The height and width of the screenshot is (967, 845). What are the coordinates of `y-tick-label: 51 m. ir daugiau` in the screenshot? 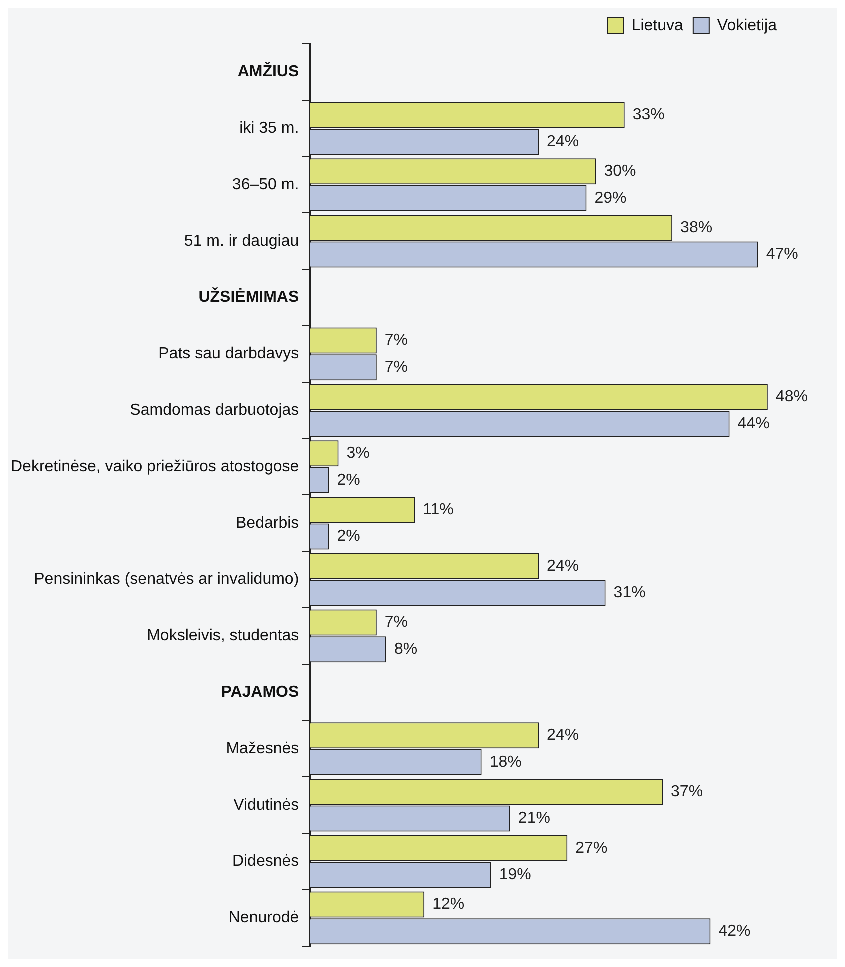 It's located at (242, 241).